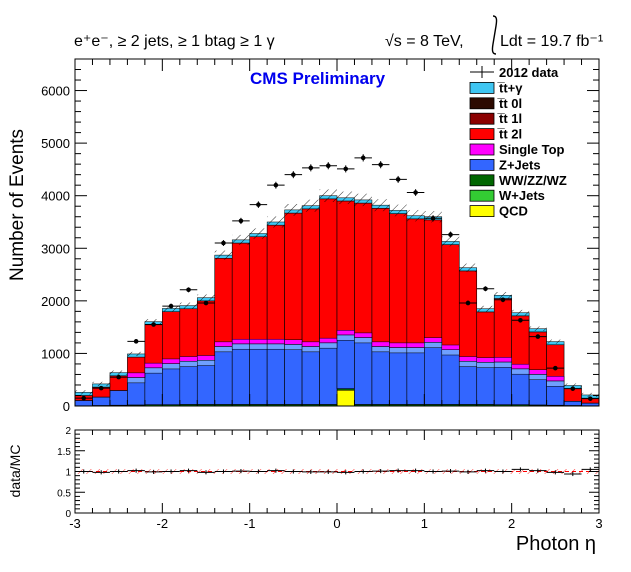  Describe the element at coordinates (551, 41) in the screenshot. I see `lumi-label: Ldt = 19.7 fb⁻¹` at that location.